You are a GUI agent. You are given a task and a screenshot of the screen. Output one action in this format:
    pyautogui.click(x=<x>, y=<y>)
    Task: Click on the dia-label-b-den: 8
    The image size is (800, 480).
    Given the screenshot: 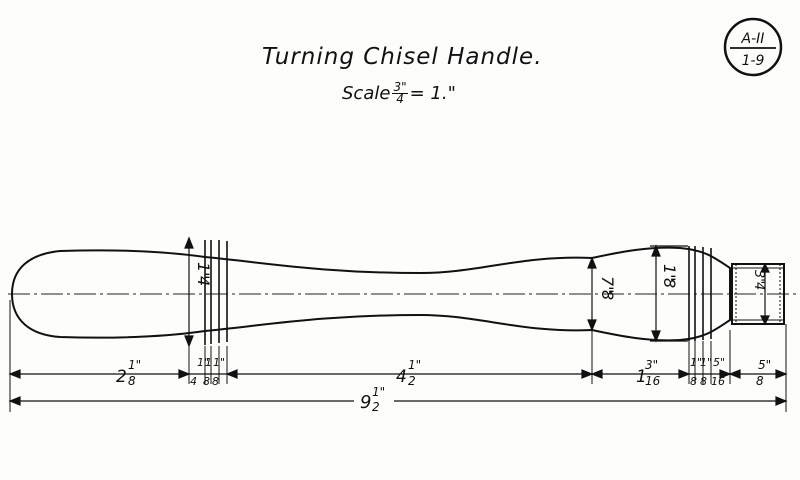 What is the action you would take?
    pyautogui.click(x=607, y=295)
    